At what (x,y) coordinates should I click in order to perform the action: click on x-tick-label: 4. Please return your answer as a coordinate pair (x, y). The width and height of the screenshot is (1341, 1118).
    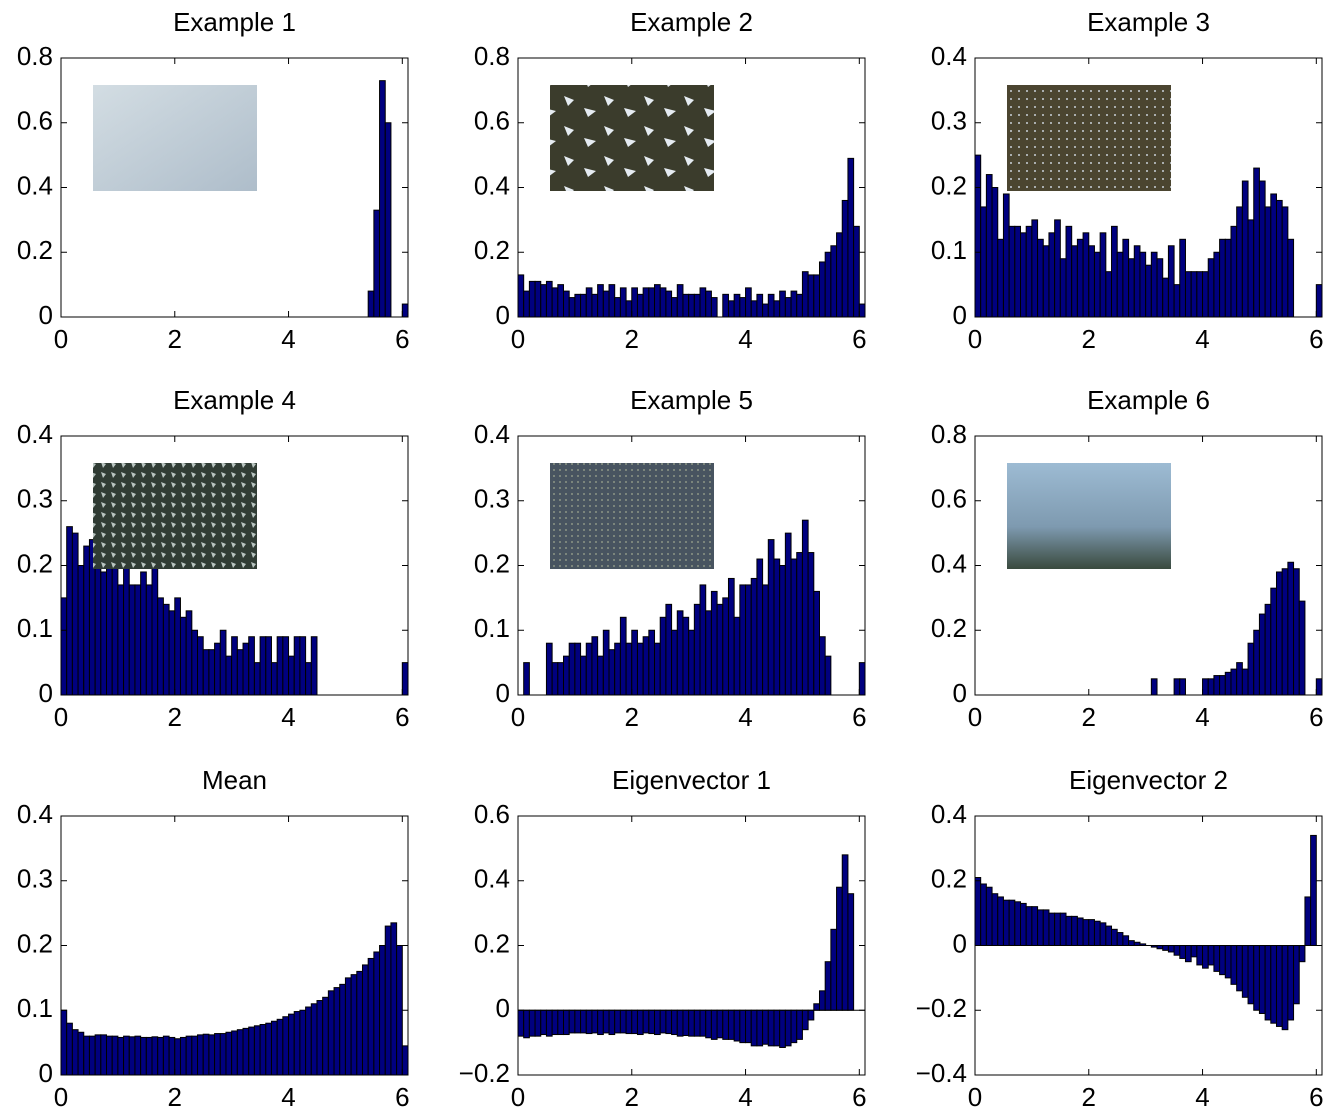
    Looking at the image, I should click on (1202, 717).